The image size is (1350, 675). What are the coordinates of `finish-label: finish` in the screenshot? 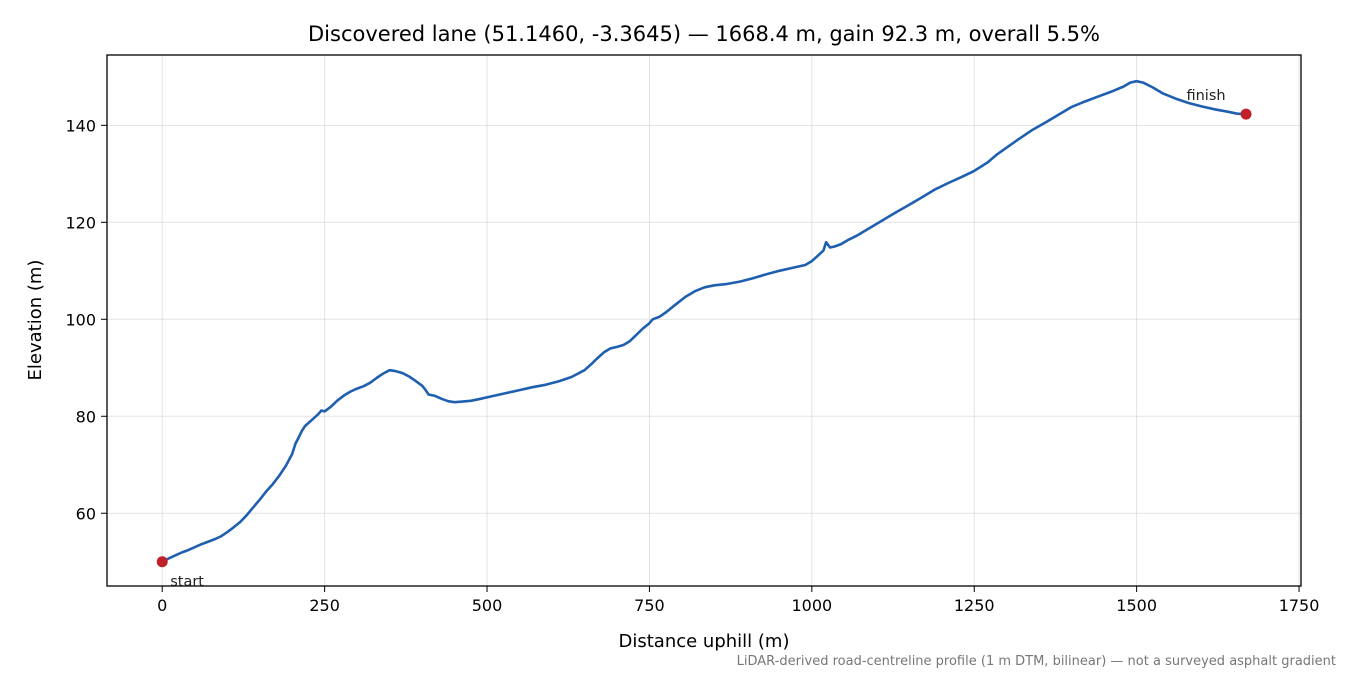 It's located at (1205, 96).